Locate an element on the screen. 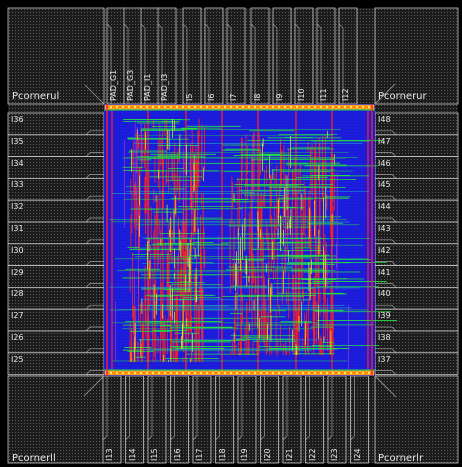  corner-label-lr: Pcornerlr is located at coordinates (401, 458).